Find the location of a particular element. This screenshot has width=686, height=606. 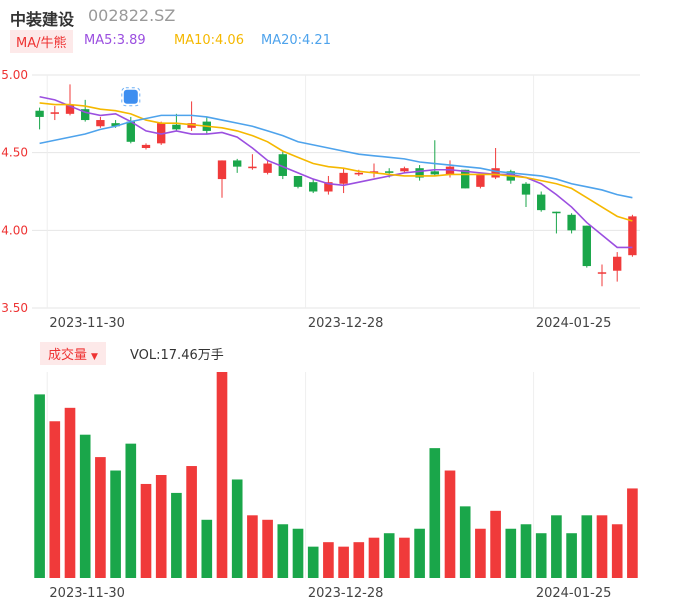

y-tick-label: 3.50 is located at coordinates (14, 308).